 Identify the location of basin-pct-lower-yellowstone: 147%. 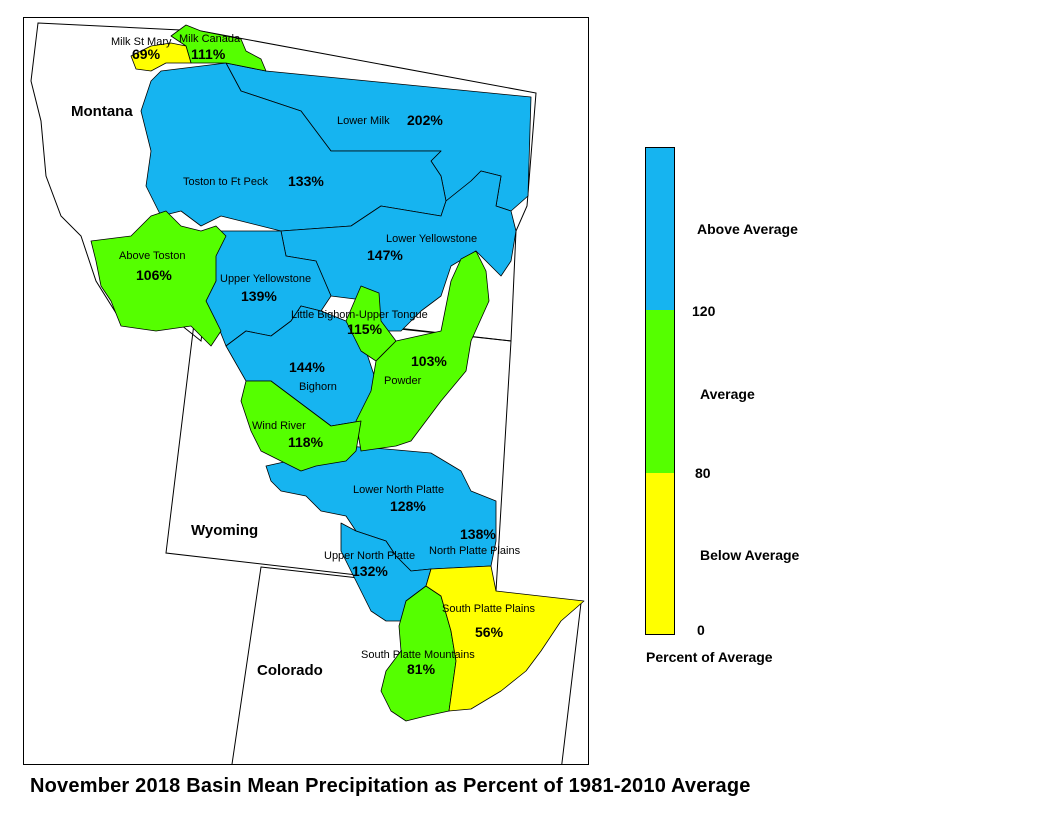
(385, 255).